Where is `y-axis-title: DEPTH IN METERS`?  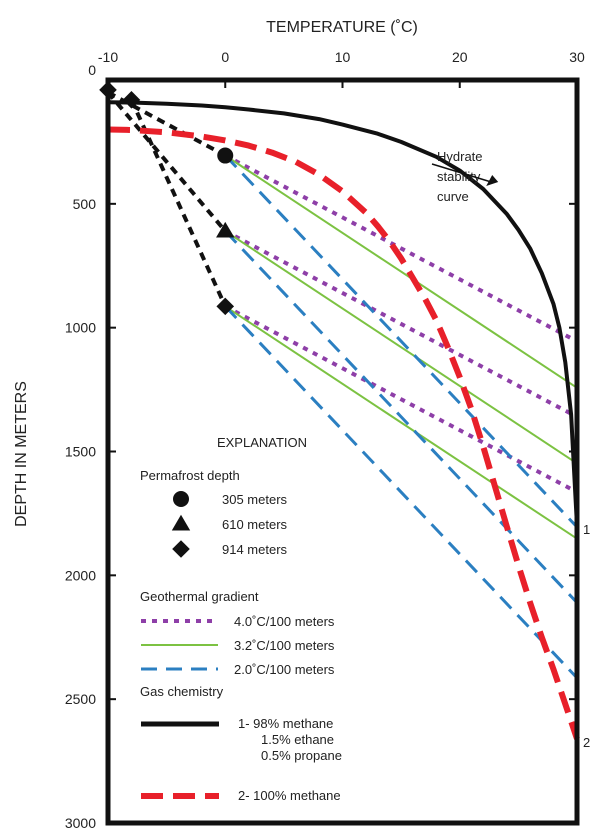 y-axis-title: DEPTH IN METERS is located at coordinates (21, 454).